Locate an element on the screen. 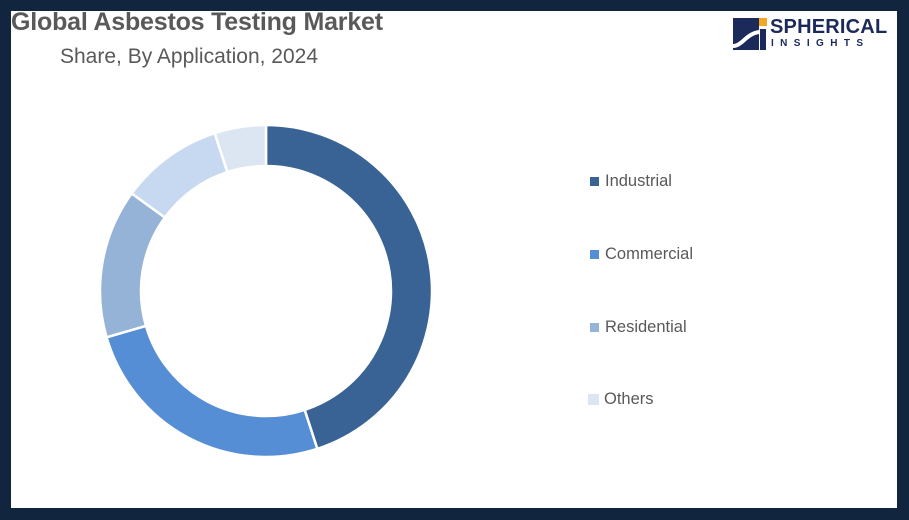 The image size is (909, 520). spherical-insights-logo: SPHERICAL INSIGHTS is located at coordinates (810, 34).